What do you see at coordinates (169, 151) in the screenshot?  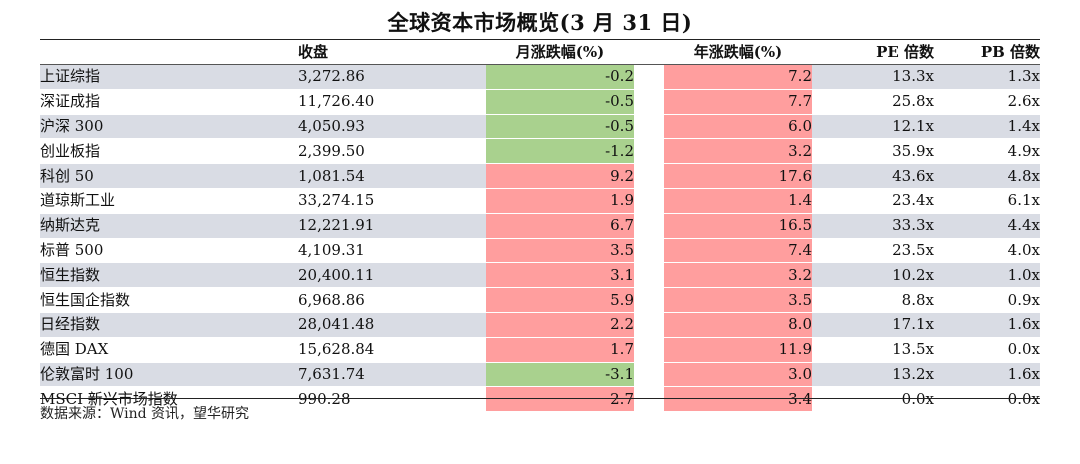 I see `index-name: 创业板指` at bounding box center [169, 151].